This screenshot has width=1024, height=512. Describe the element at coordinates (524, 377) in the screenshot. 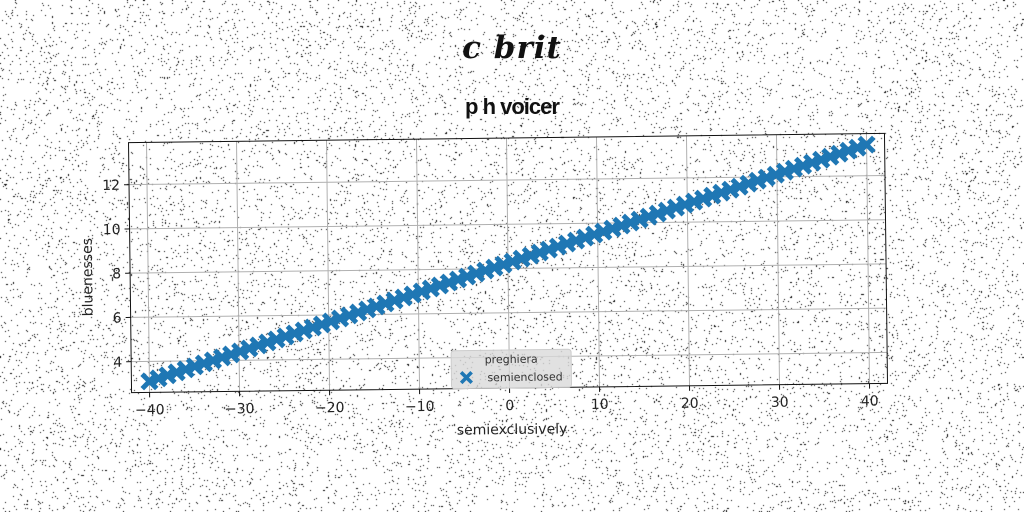

I see `legend-entry-label: semienclosed` at that location.